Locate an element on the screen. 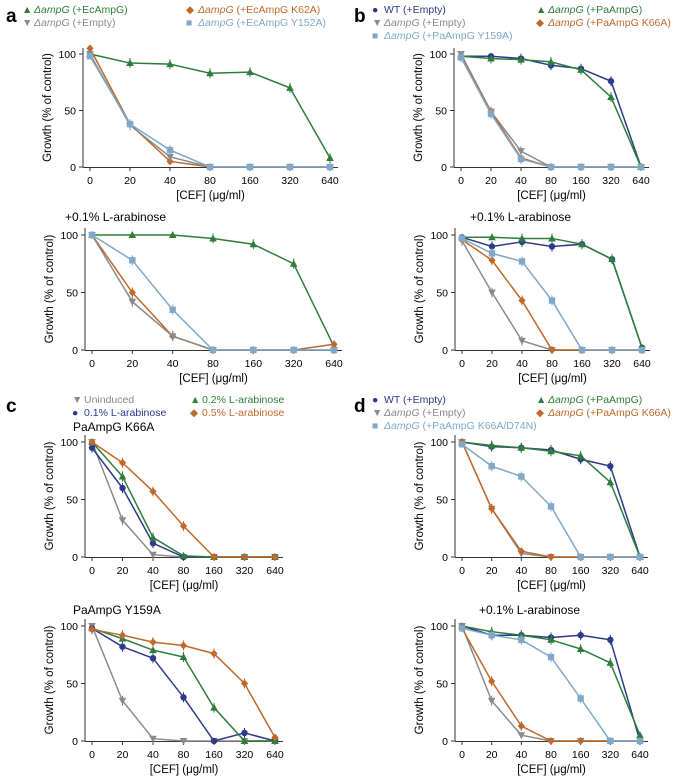  legend-item-b-2: ▼ ΔampG (+Empty) is located at coordinates (418, 23).